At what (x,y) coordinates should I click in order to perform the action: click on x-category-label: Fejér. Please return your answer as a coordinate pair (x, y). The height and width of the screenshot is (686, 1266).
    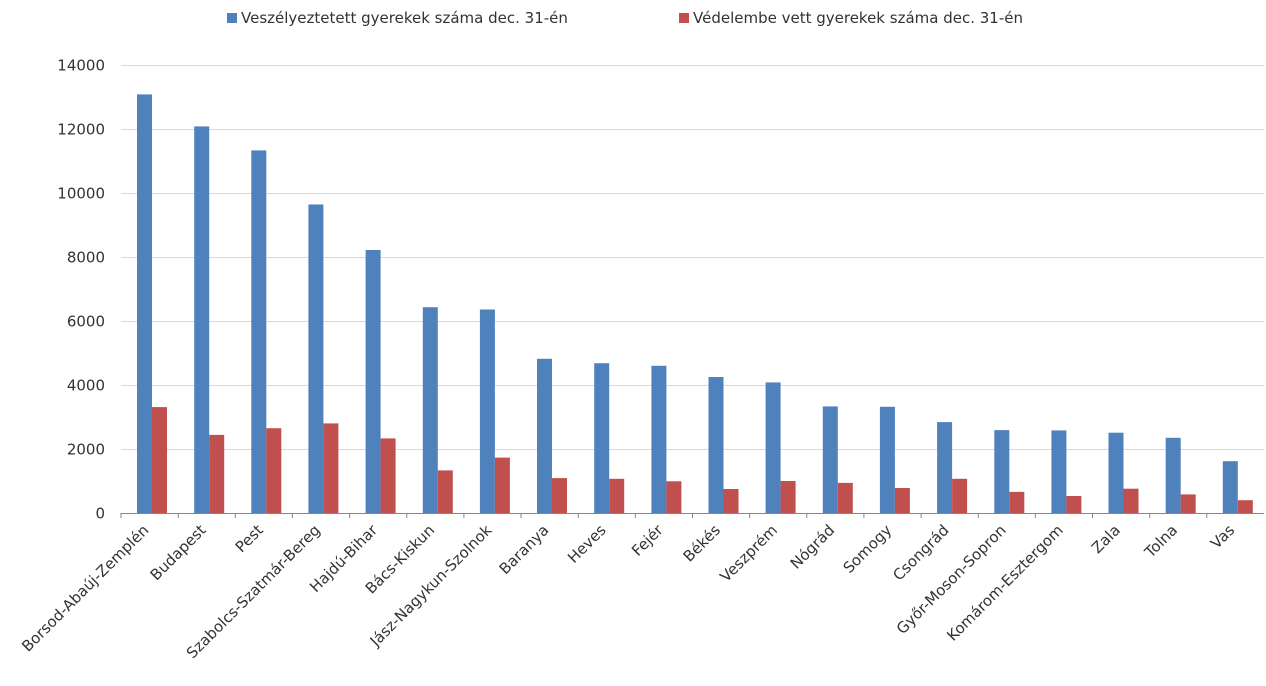
    Looking at the image, I should click on (647, 540).